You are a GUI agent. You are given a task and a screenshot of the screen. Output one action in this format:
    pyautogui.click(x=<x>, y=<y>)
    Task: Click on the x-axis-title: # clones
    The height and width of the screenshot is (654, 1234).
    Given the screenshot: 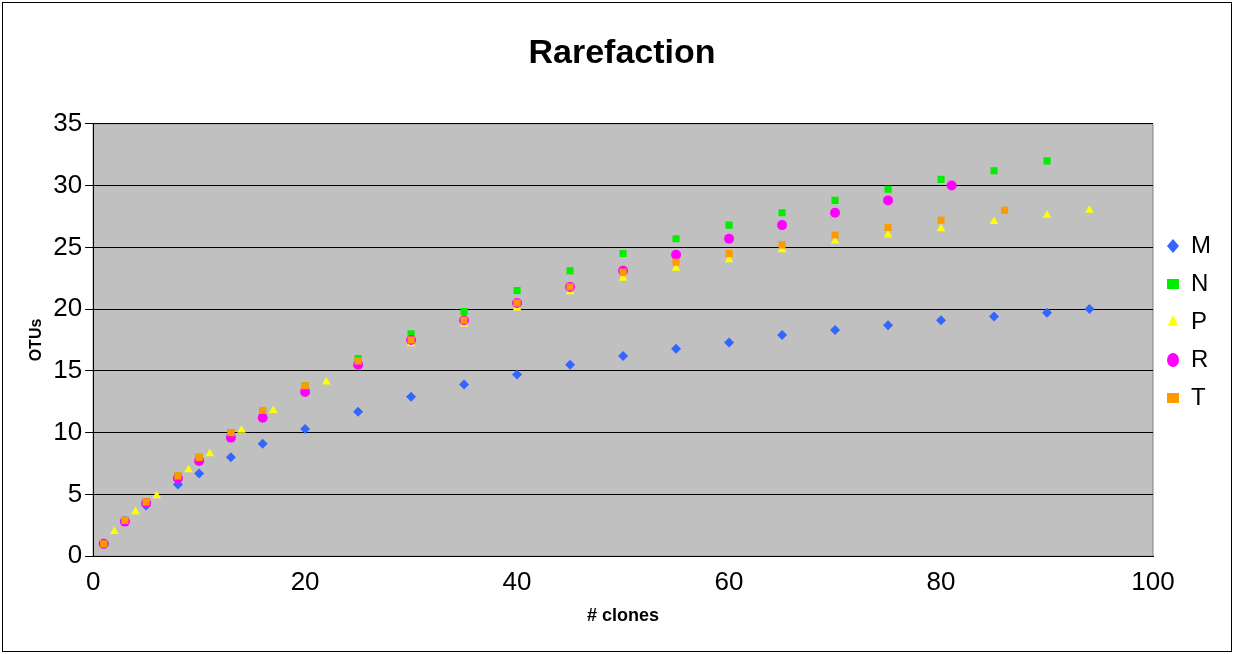 What is the action you would take?
    pyautogui.click(x=623, y=615)
    